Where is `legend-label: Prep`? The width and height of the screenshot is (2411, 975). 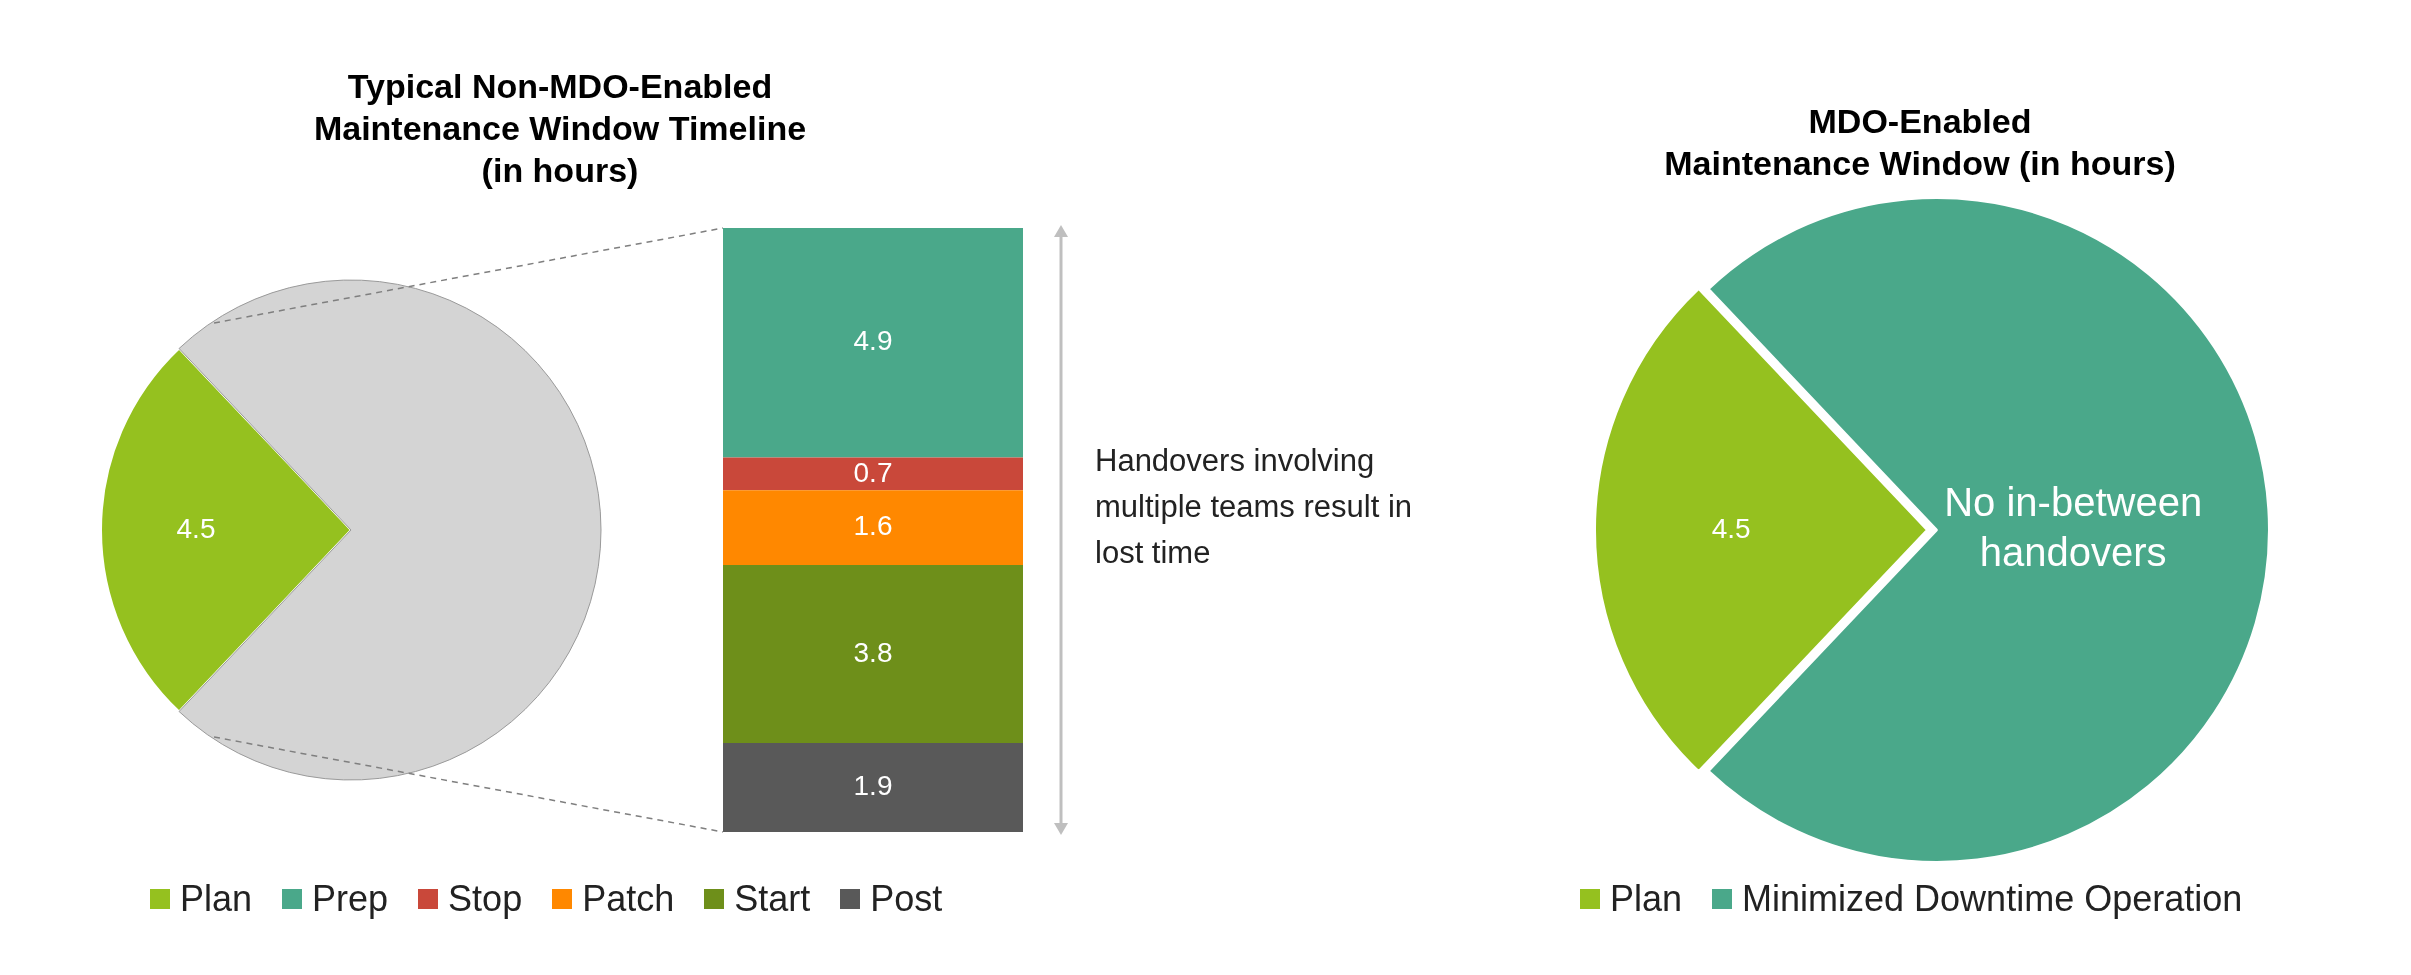
legend-label: Prep is located at coordinates (350, 899).